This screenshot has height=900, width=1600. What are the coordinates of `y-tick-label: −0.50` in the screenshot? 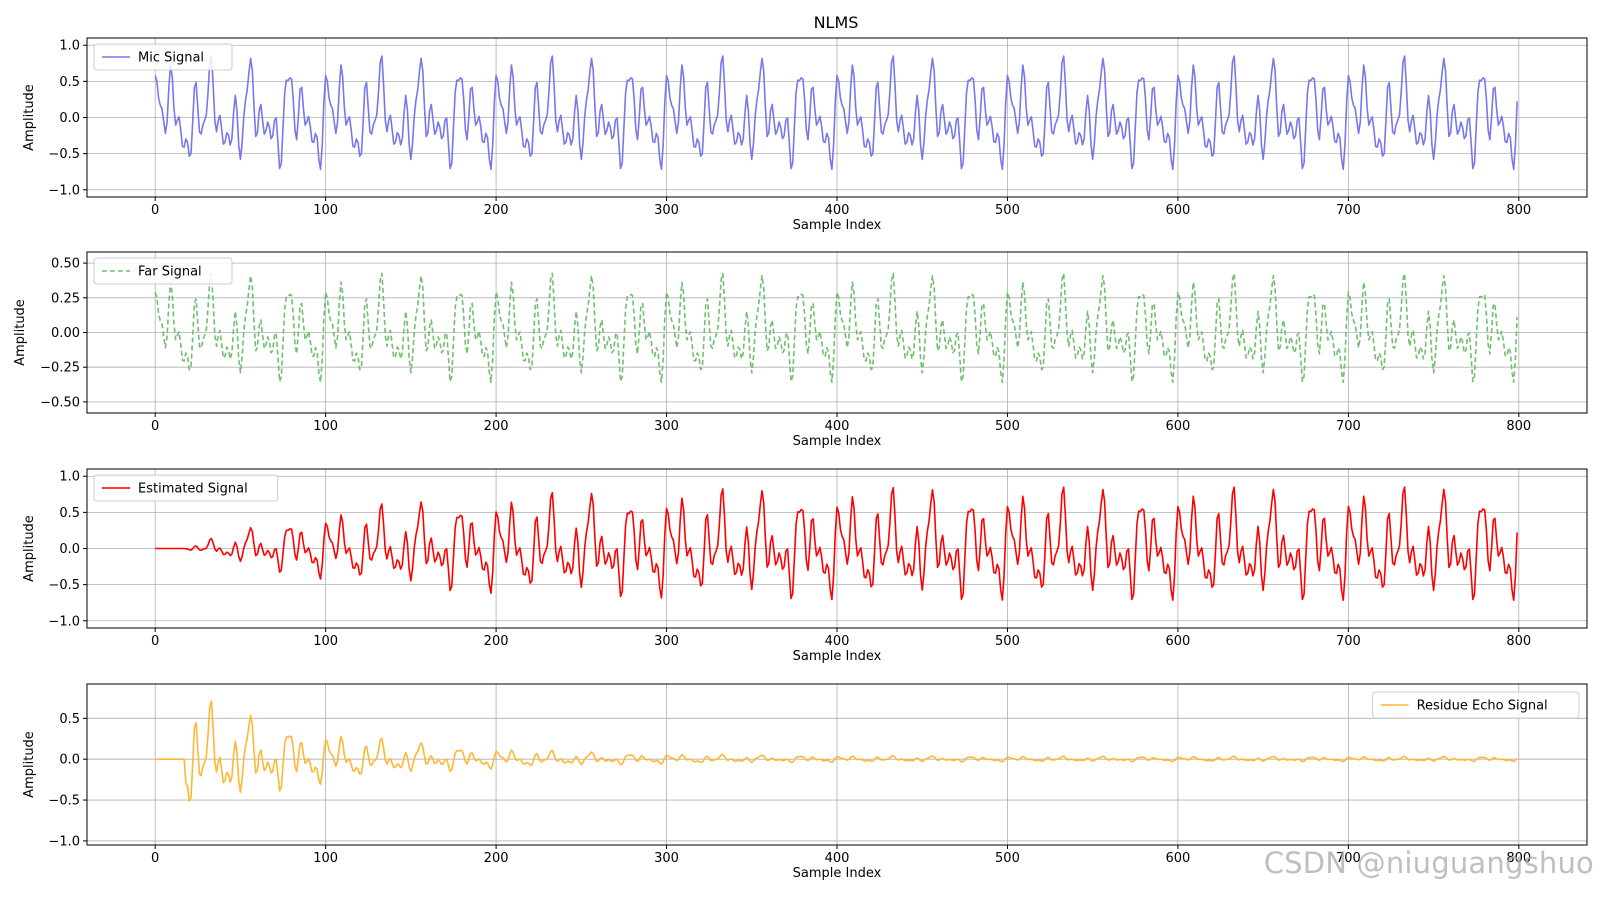 It's located at (60, 402).